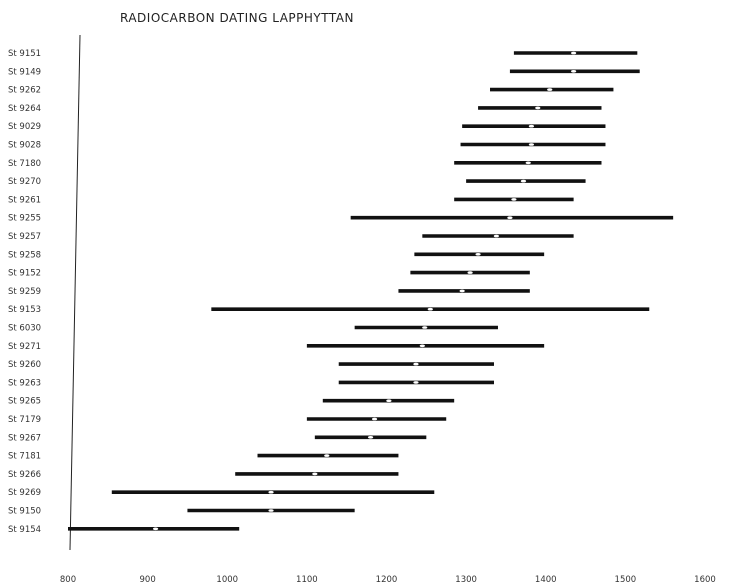 This screenshot has width=749, height=586. Describe the element at coordinates (24, 402) in the screenshot. I see `sample-label: St 9265` at that location.